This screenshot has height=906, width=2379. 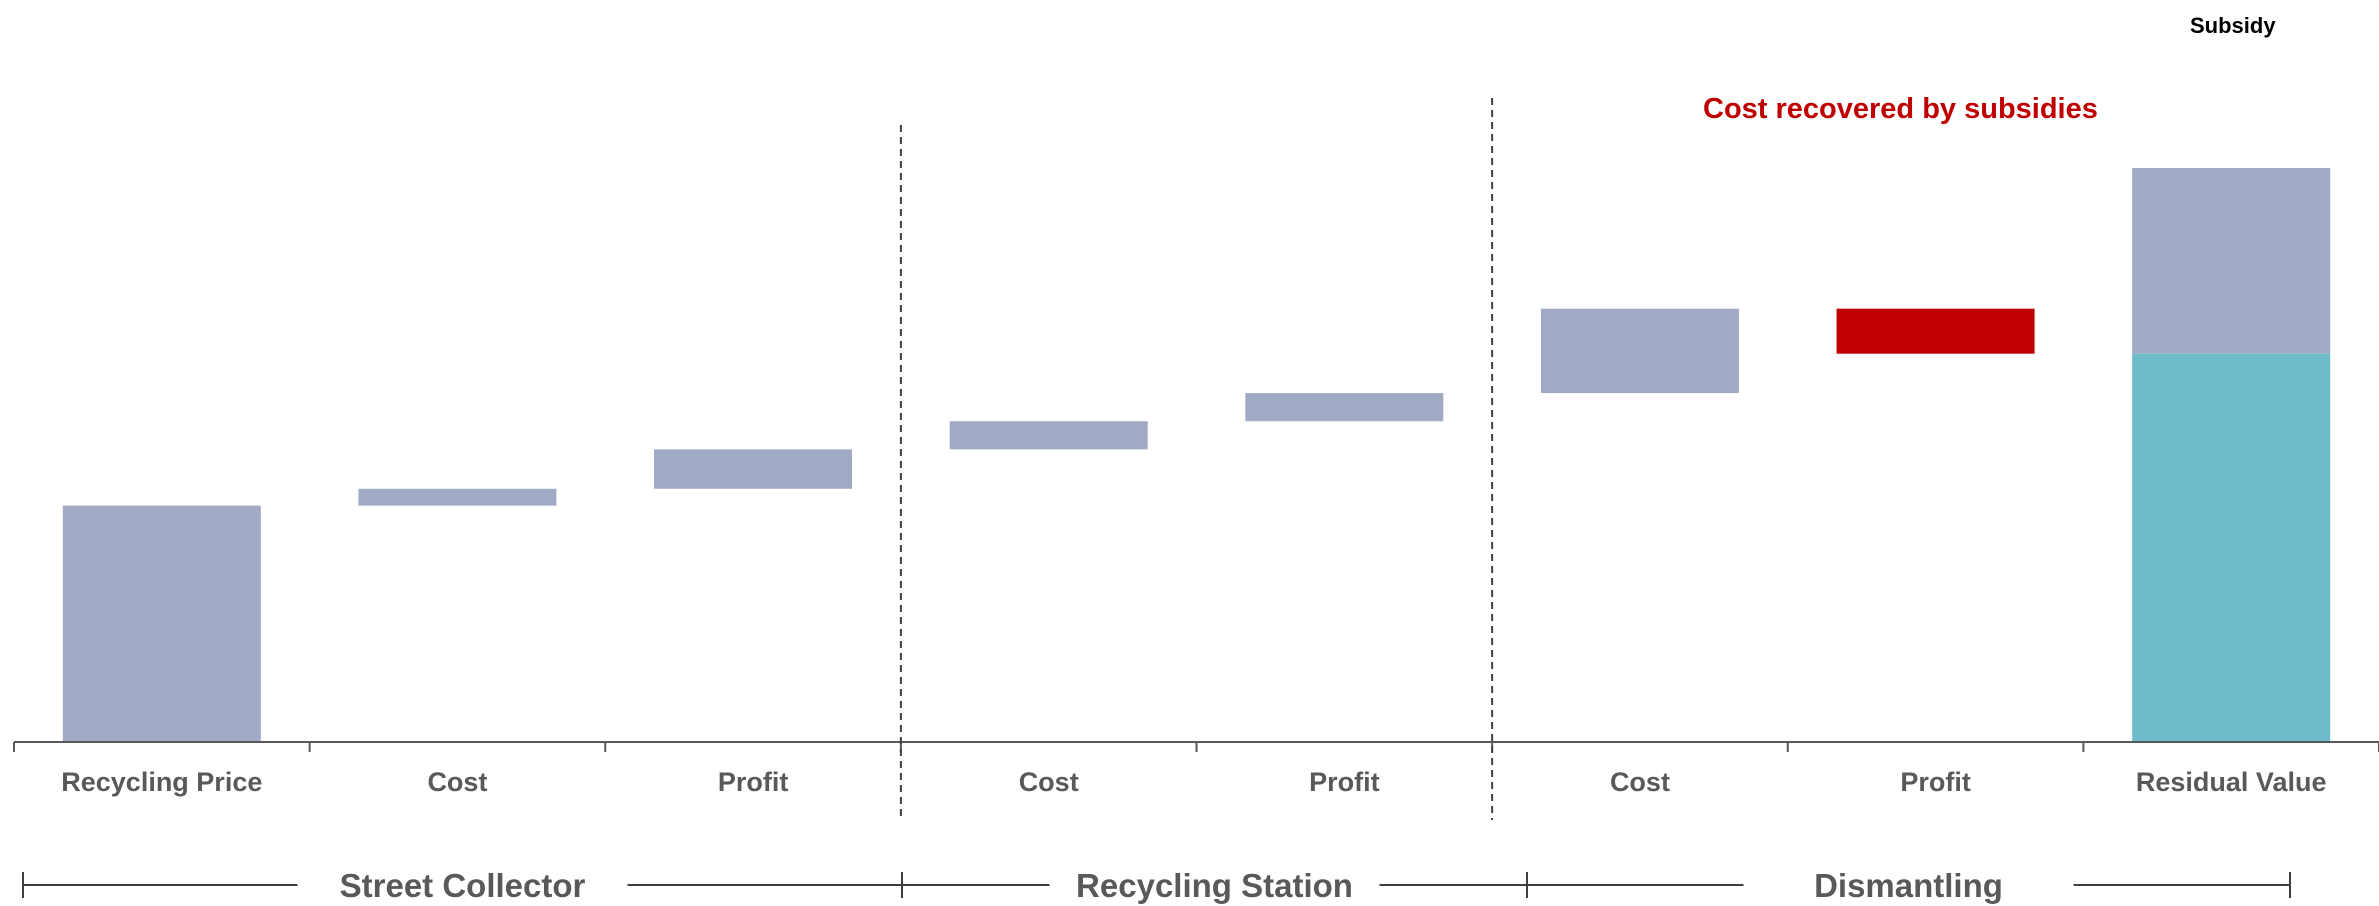 What do you see at coordinates (2233, 25) in the screenshot?
I see `legend-subsidy-label: Subsidy` at bounding box center [2233, 25].